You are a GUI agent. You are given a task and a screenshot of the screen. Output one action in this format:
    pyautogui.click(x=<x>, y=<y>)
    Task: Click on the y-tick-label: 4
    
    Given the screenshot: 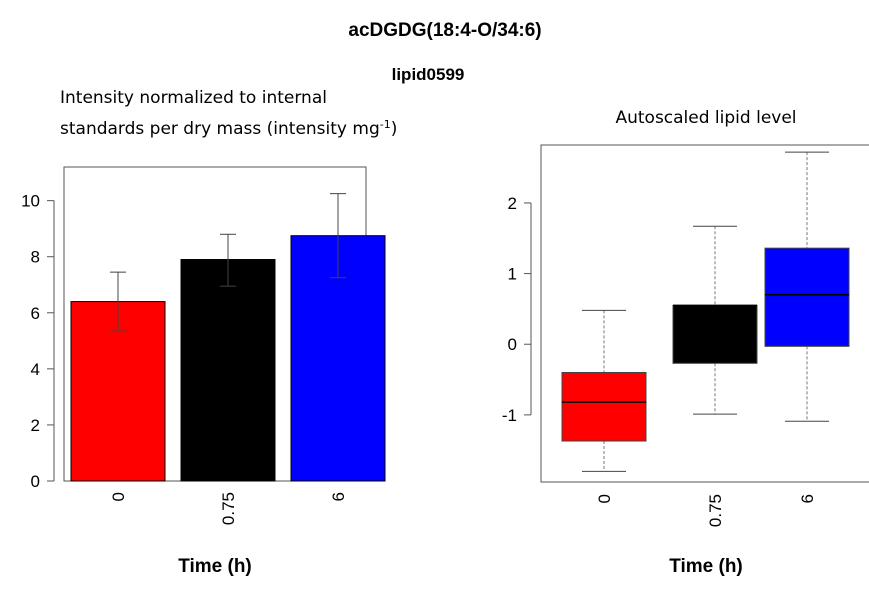 What is the action you would take?
    pyautogui.click(x=35, y=369)
    